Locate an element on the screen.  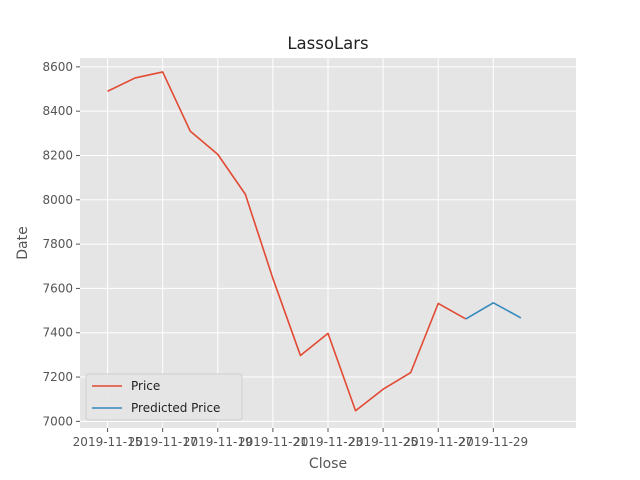
x-tick-label: 2019-11-27 is located at coordinates (438, 442).